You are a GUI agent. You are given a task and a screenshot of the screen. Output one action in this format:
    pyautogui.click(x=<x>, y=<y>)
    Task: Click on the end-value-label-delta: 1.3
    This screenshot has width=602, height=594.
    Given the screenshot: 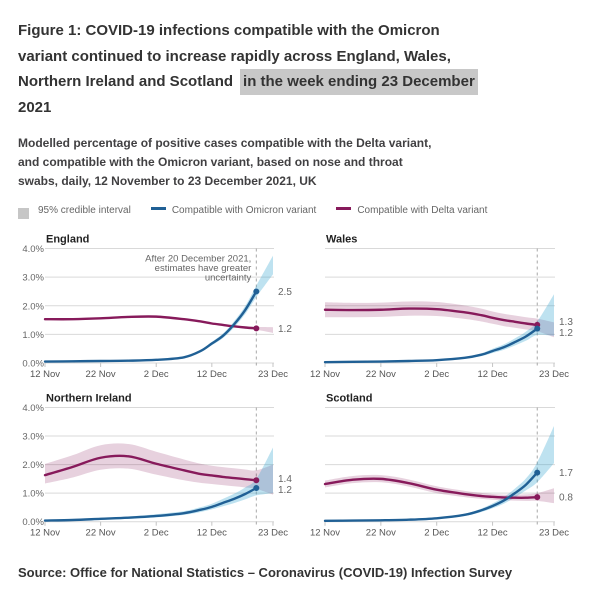 What is the action you would take?
    pyautogui.click(x=566, y=322)
    